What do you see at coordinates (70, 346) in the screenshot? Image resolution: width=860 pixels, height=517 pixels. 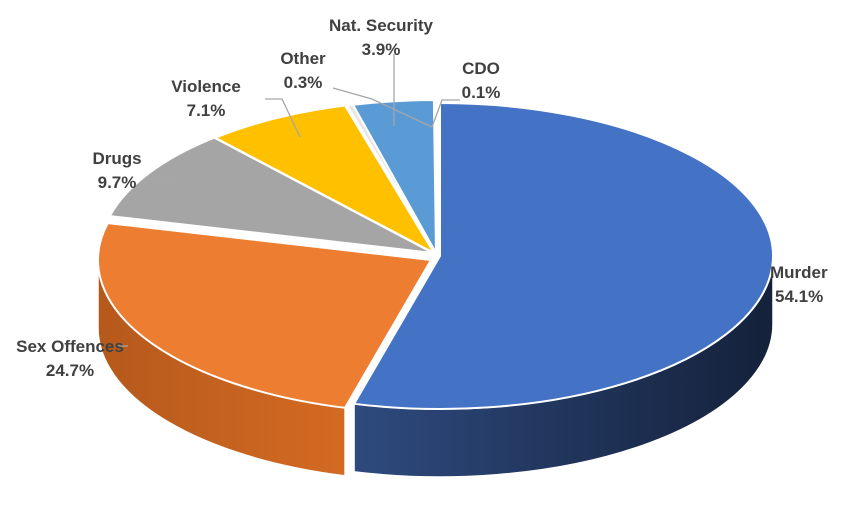 I see `label-sex-offences: Sex Offences` at bounding box center [70, 346].